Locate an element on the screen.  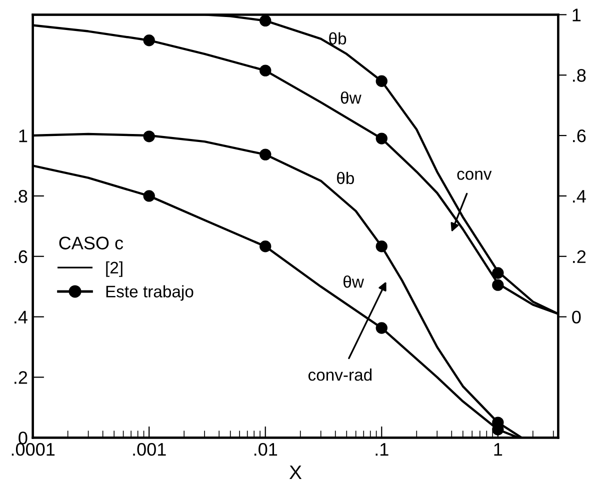
y2-tick-label: .2 is located at coordinates (579, 256).